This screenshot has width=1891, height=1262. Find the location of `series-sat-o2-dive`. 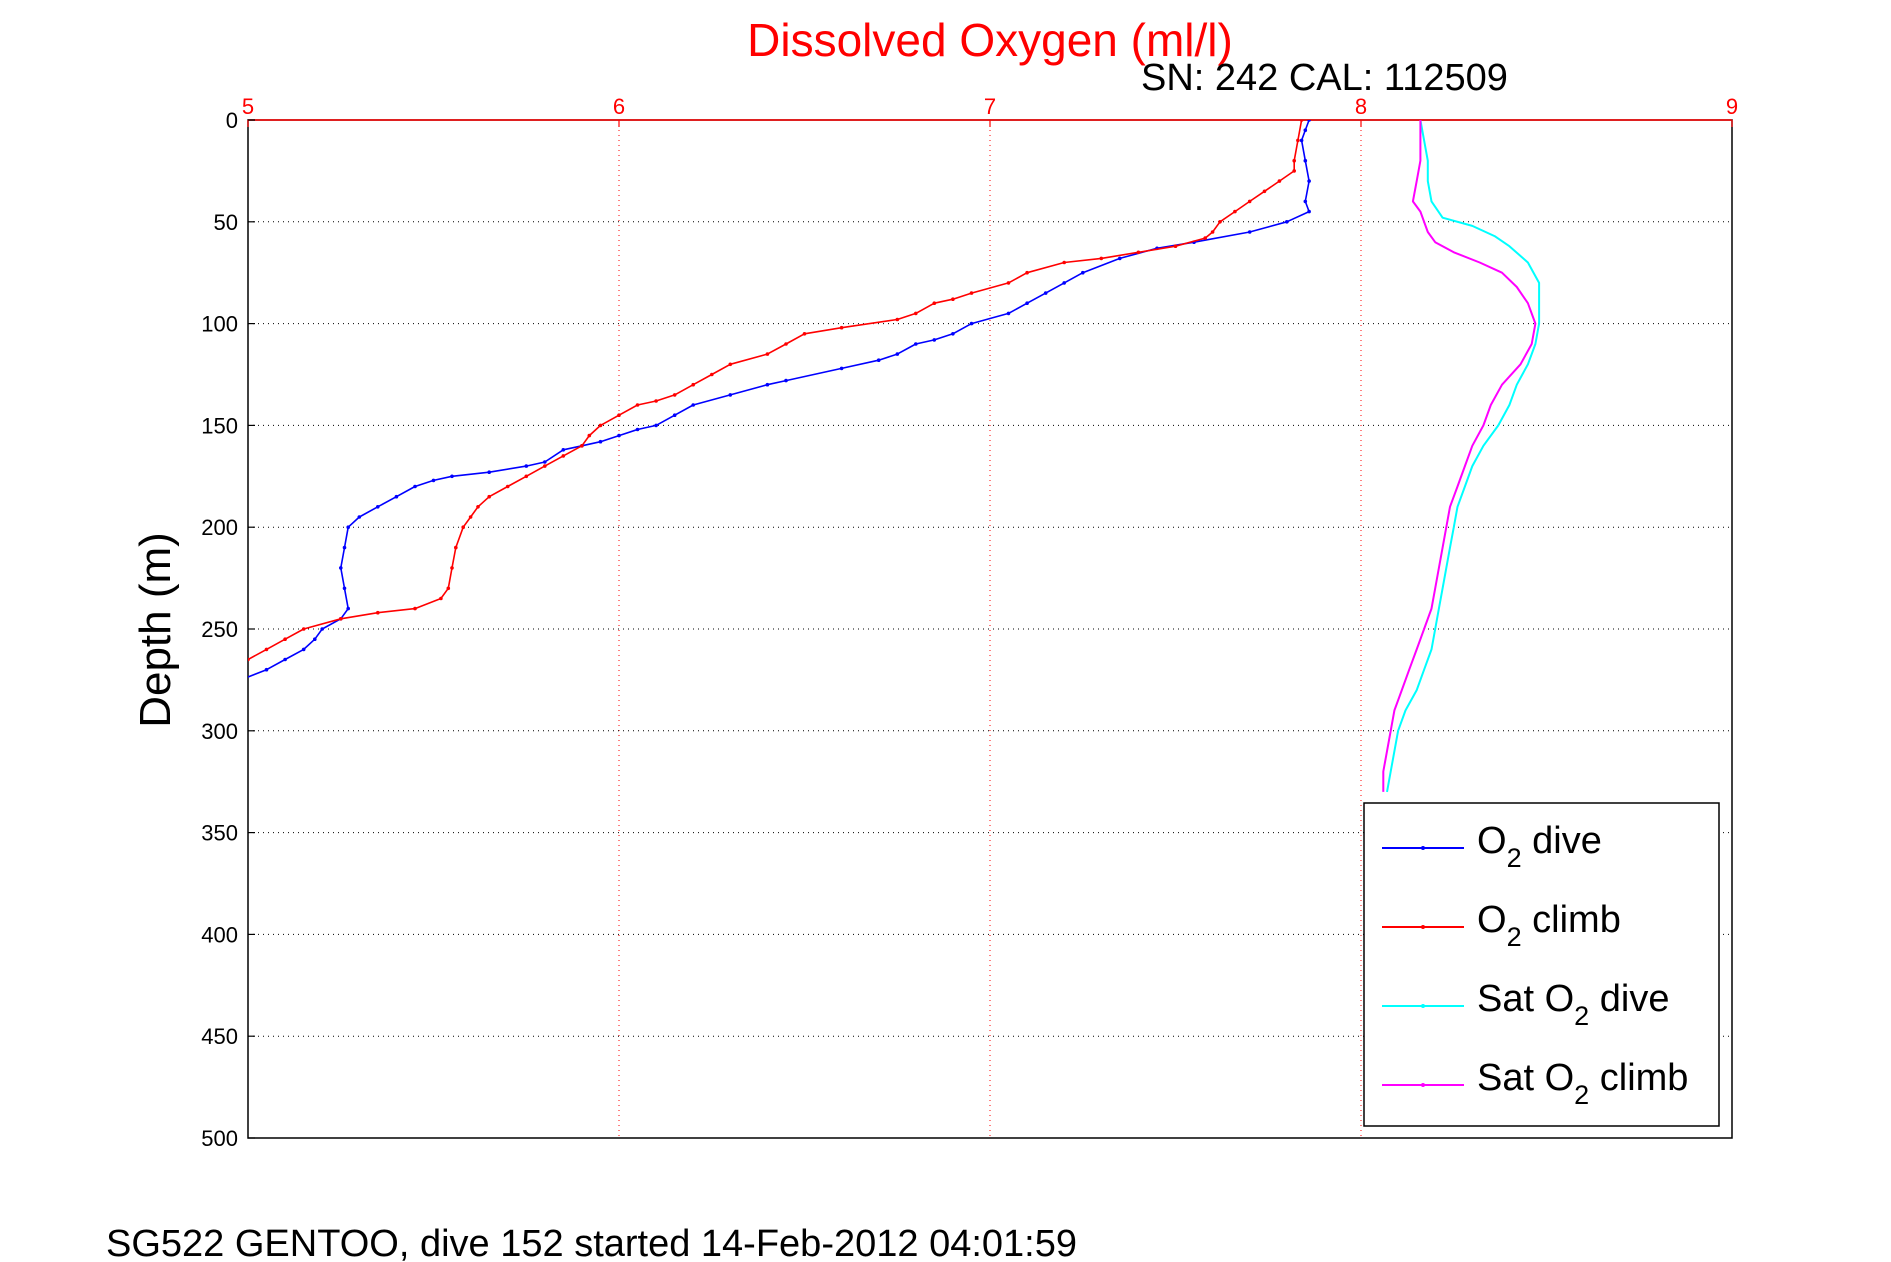

series-sat-o2-dive is located at coordinates (1463, 456).